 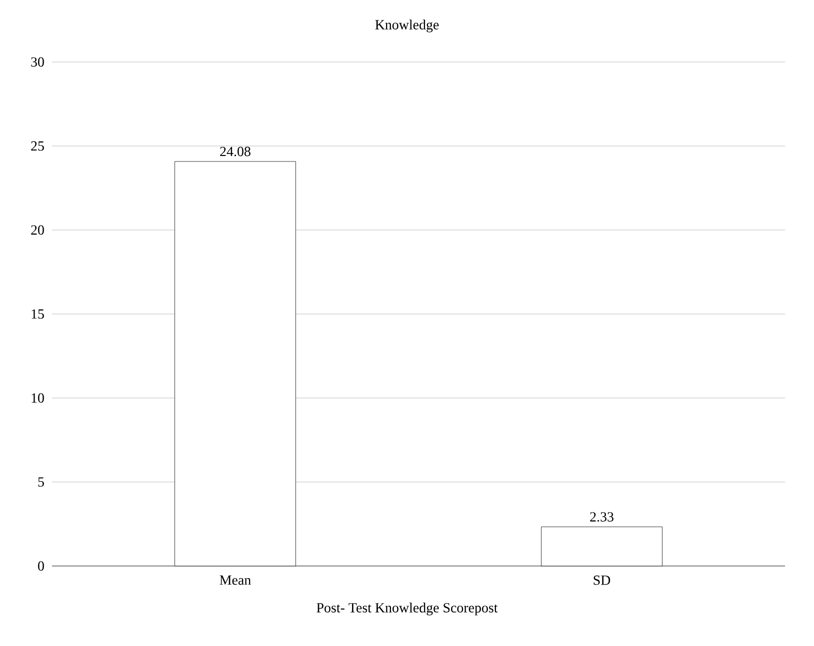 I want to click on chart-title: Knowledge, so click(x=407, y=26).